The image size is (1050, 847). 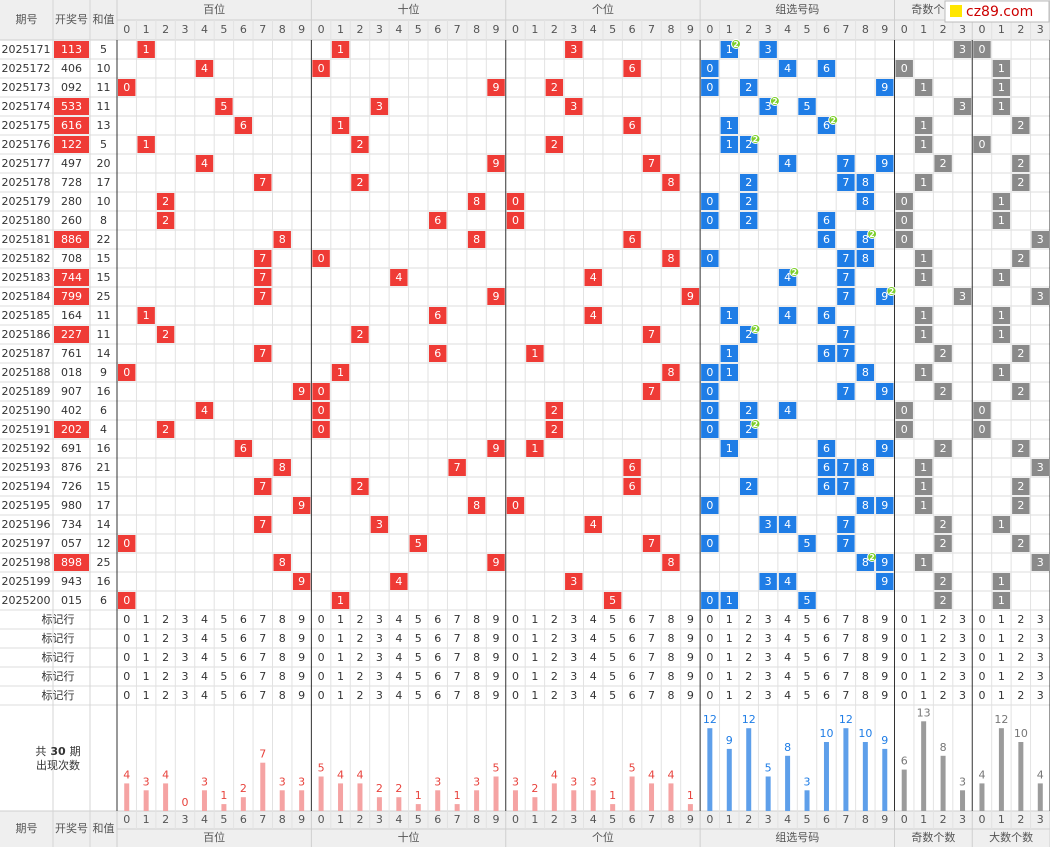 I want to click on mark-digit: 8, so click(x=865, y=657).